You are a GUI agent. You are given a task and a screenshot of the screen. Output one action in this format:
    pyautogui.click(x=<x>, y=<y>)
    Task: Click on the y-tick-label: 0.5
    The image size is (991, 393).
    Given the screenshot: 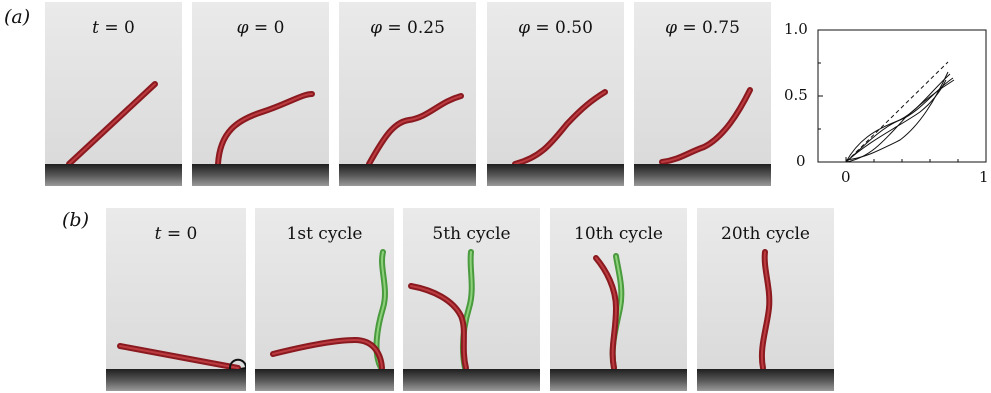 What is the action you would take?
    pyautogui.click(x=796, y=95)
    